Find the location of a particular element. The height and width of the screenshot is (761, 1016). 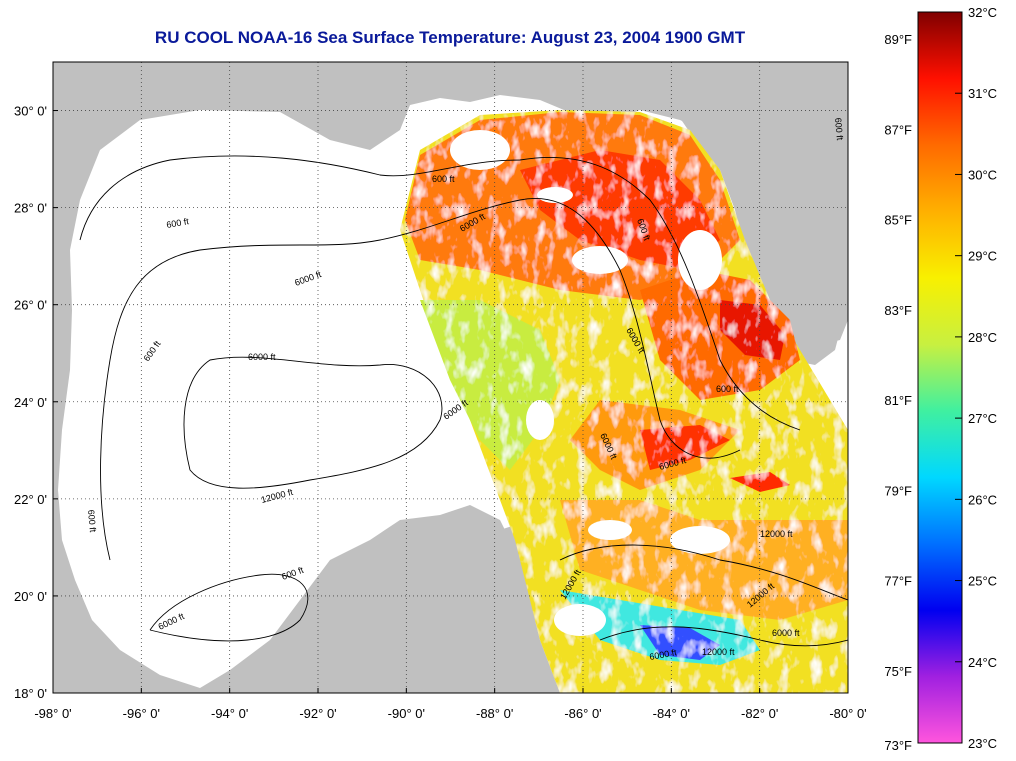

lat-tick-label: 20° 0' is located at coordinates (30, 596).